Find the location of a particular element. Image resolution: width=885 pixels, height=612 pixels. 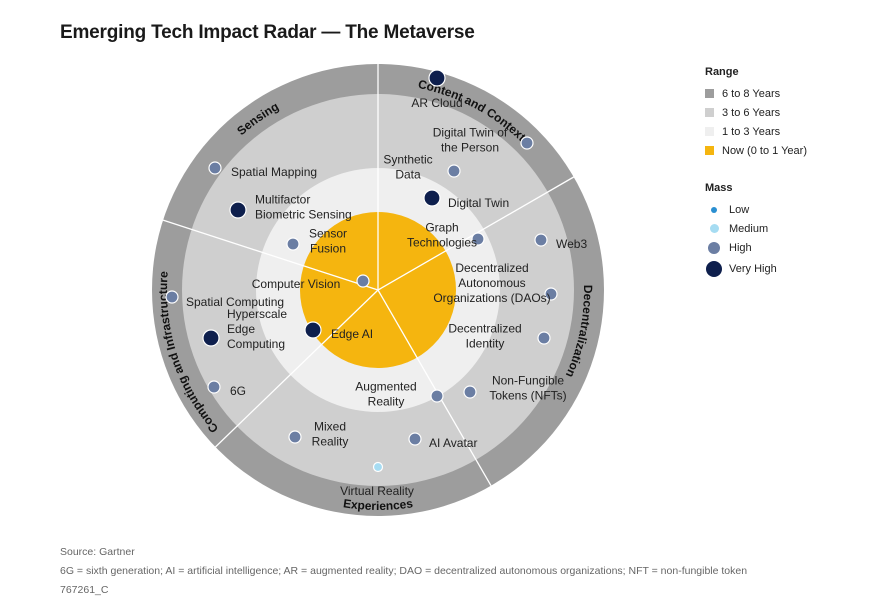

range-legend-title: Range is located at coordinates (722, 72).